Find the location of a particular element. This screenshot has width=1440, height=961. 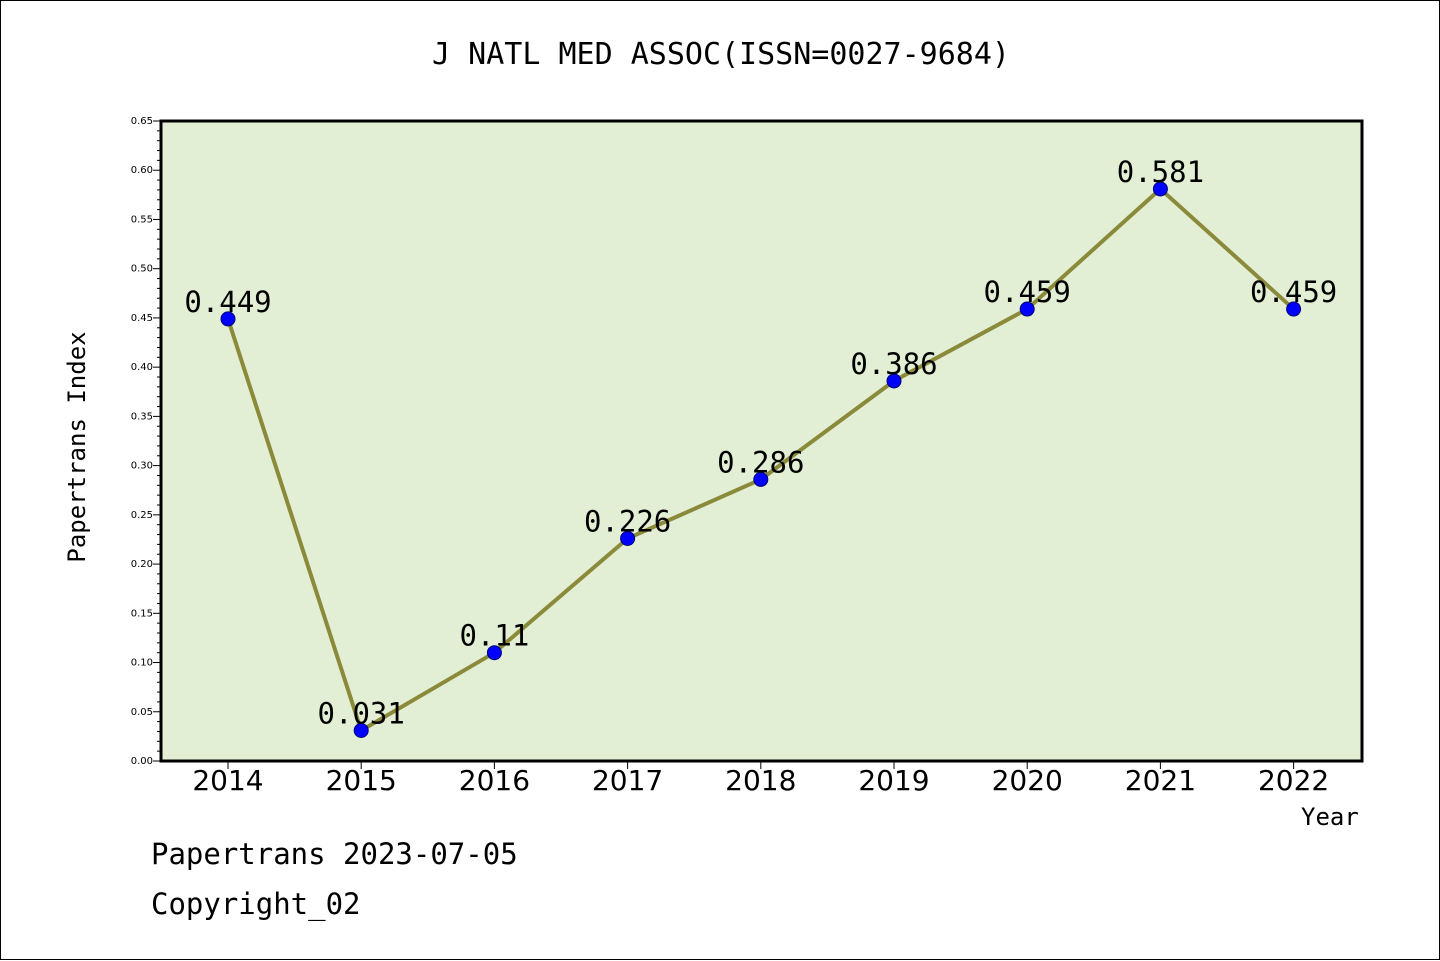

data-label: 0.226 is located at coordinates (627, 521).